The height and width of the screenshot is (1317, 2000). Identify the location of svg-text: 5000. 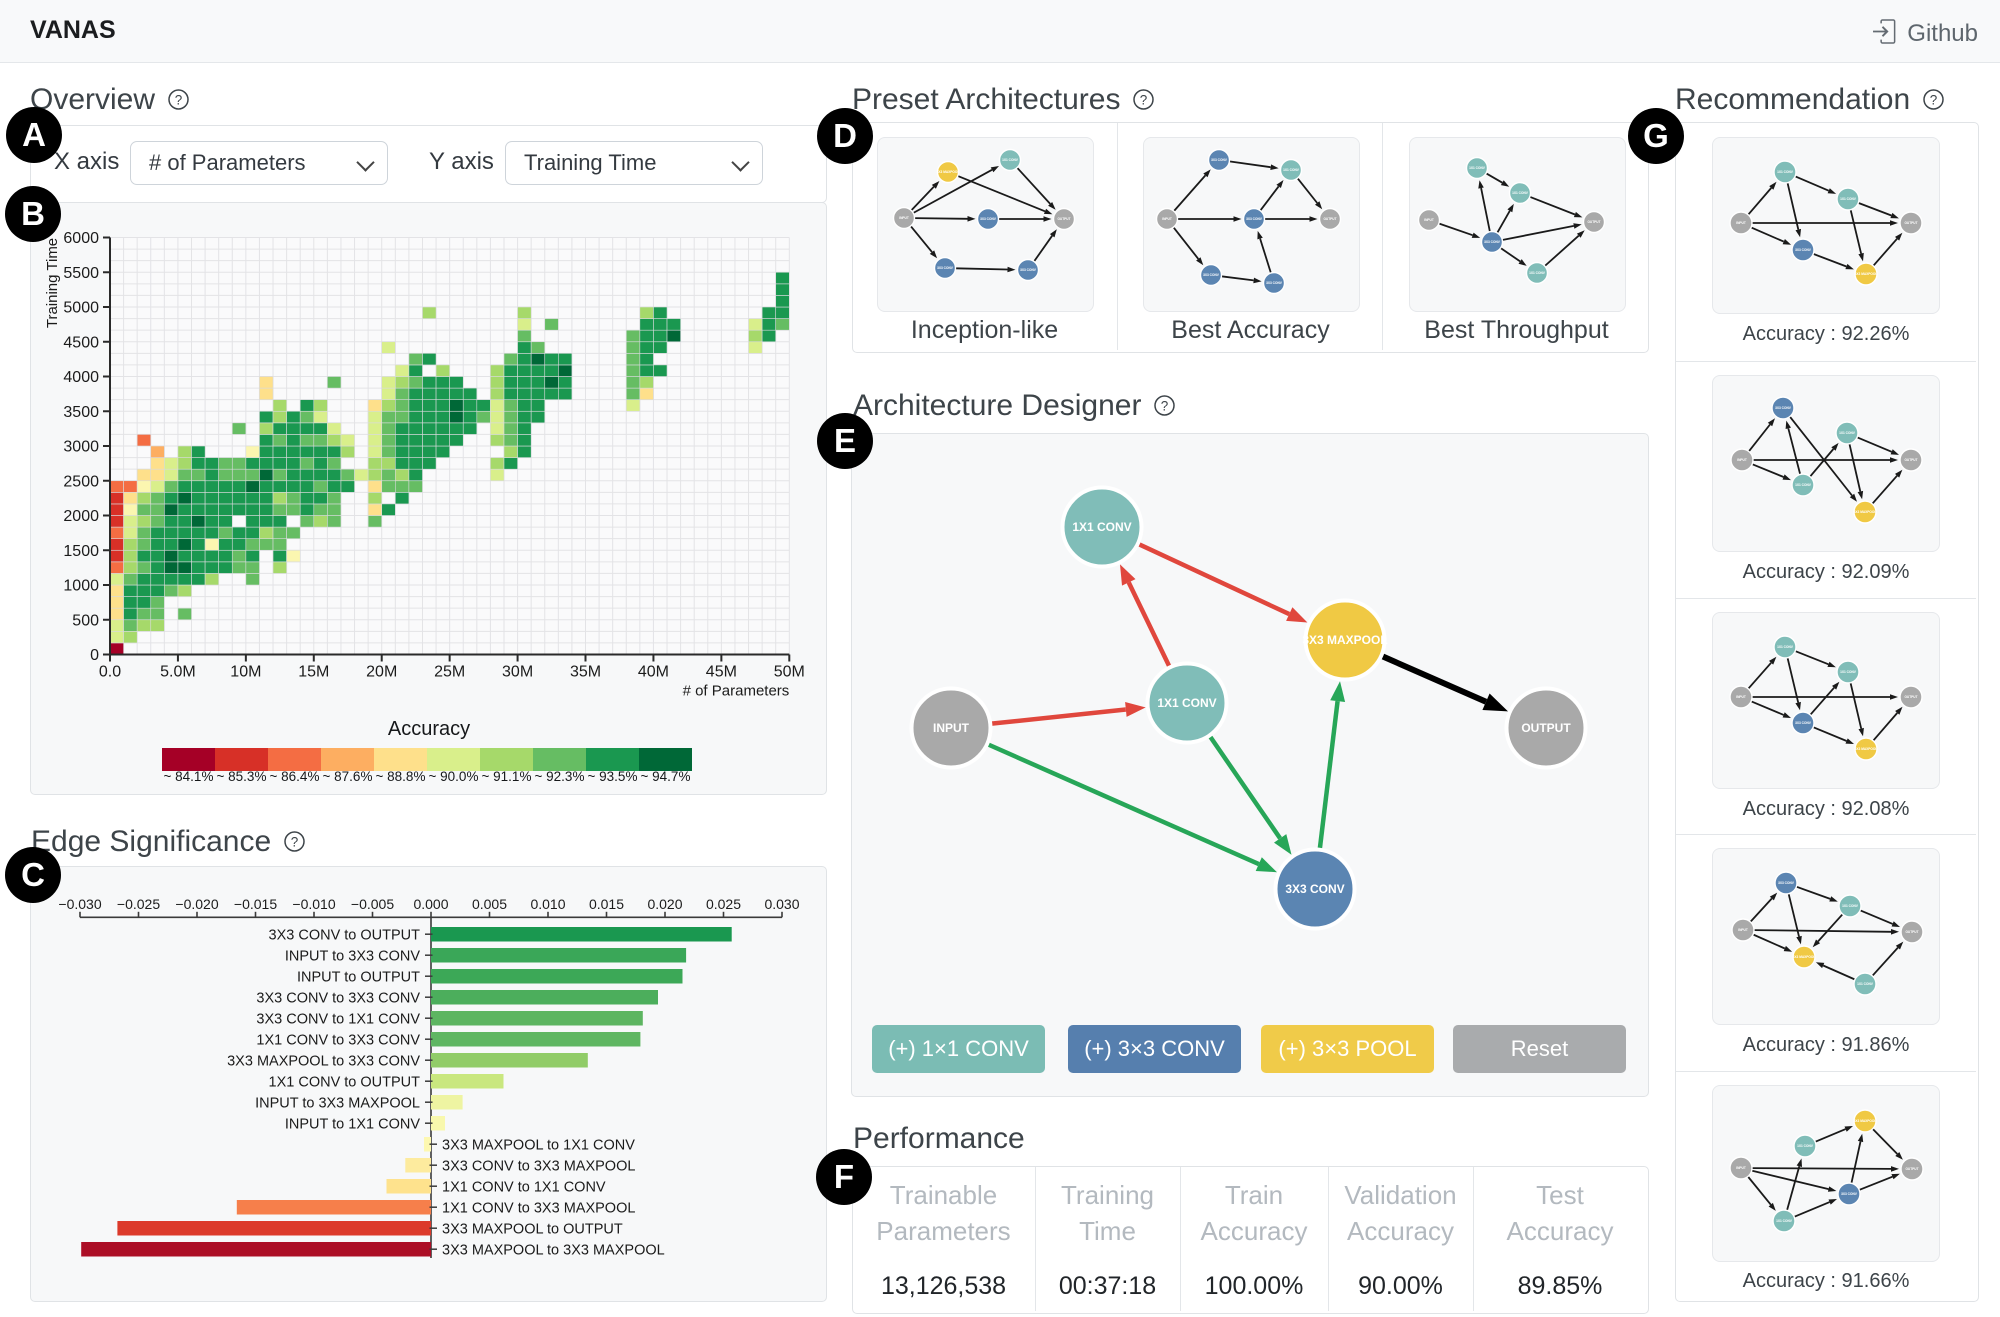
(81, 308).